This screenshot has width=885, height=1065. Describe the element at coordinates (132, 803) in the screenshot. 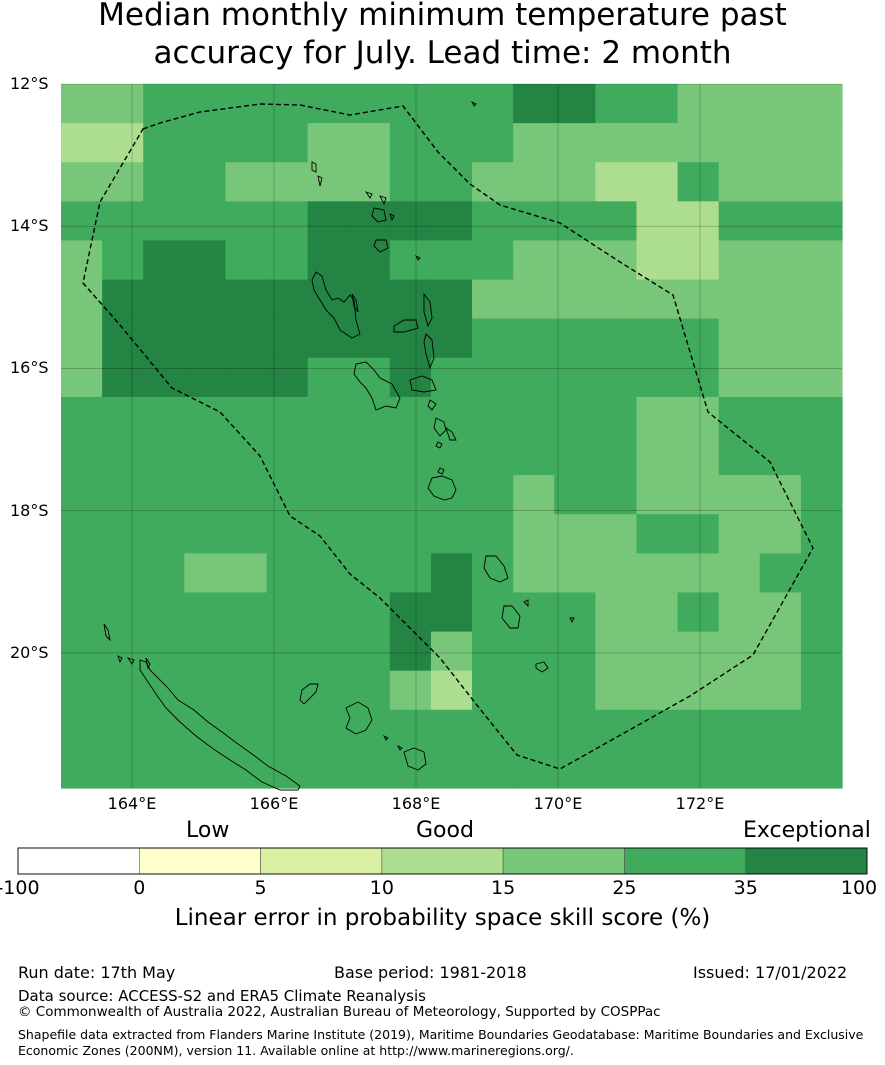

I see `longitude-label: 164°E` at that location.